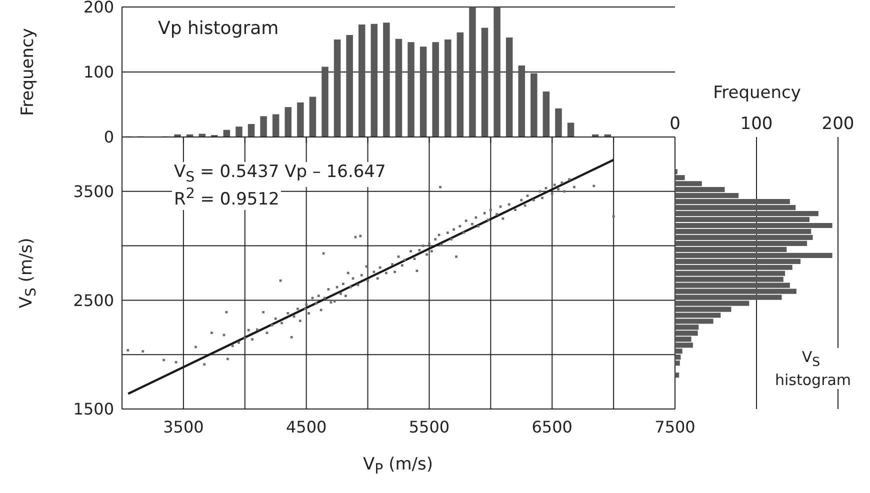 The height and width of the screenshot is (493, 870). What do you see at coordinates (813, 368) in the screenshot?
I see `annotation: V$_{S}$ histogram` at bounding box center [813, 368].